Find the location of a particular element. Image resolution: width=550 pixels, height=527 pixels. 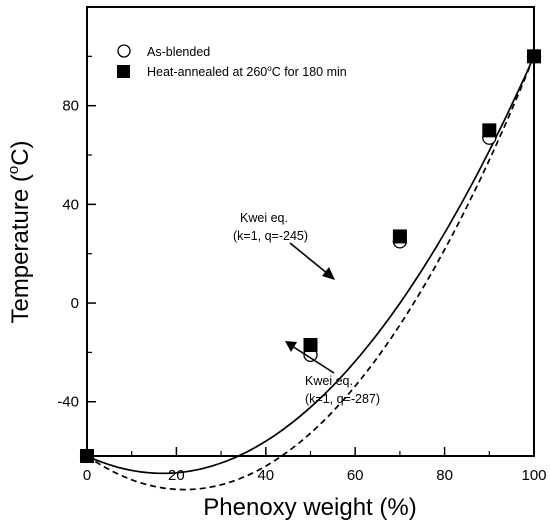

annotation-fit-2: Kwei eq. (k=1, q=-287) is located at coordinates (332, 373).